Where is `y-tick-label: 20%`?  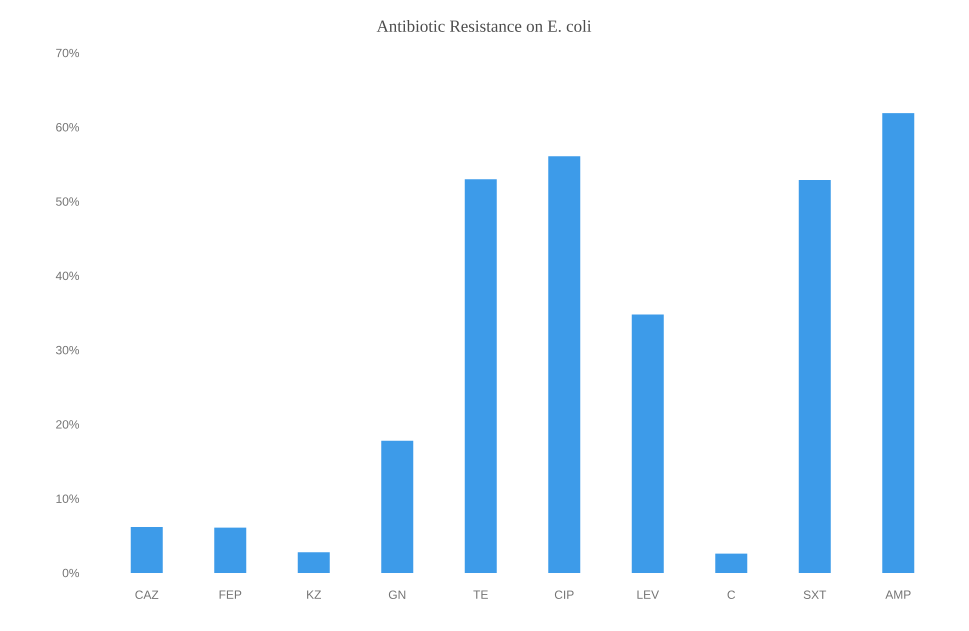 y-tick-label: 20% is located at coordinates (68, 424).